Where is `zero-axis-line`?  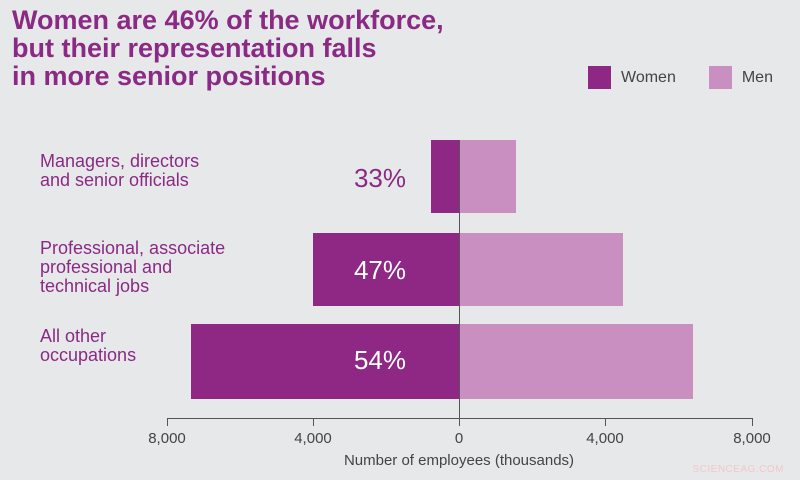
zero-axis-line is located at coordinates (459, 279).